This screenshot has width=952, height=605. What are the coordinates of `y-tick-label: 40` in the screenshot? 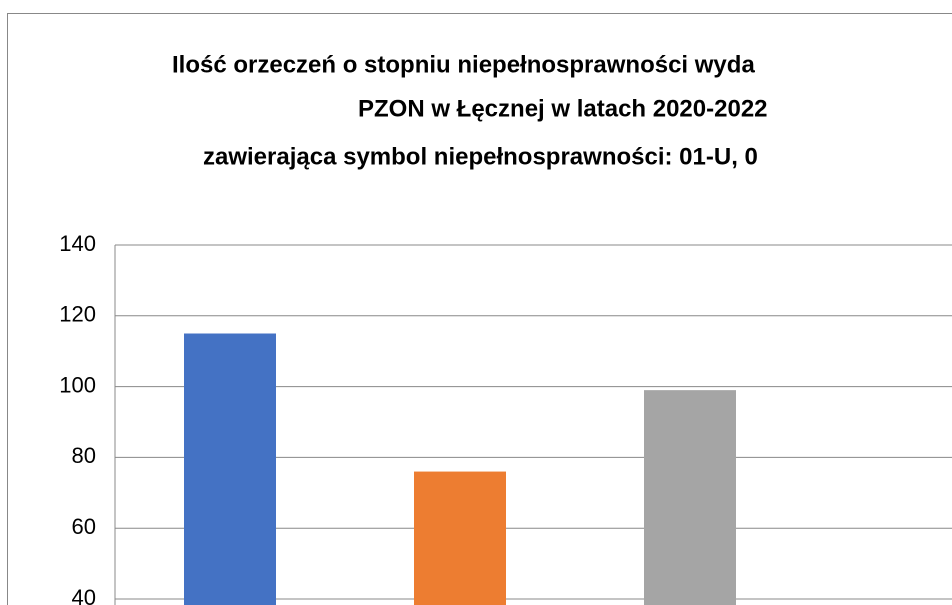 It's located at (84, 595).